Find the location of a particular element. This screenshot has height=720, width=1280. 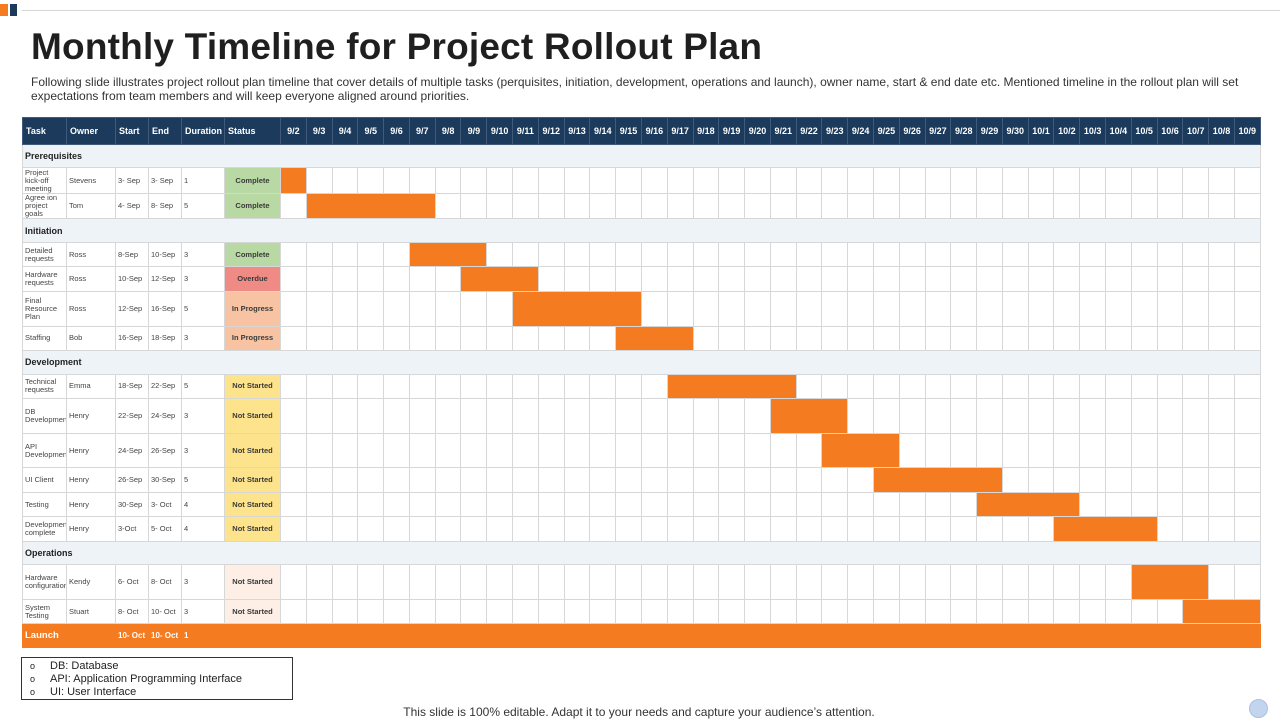

task-duration: 3 is located at coordinates (203, 415).